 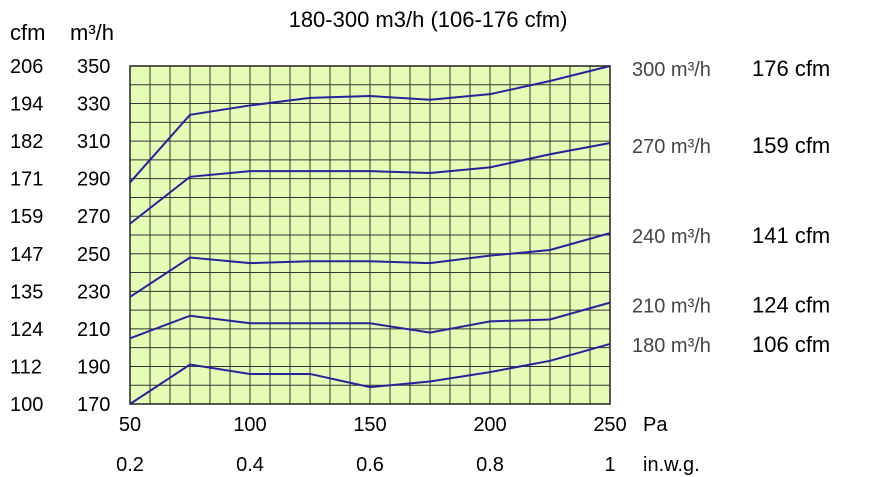 What do you see at coordinates (26, 236) in the screenshot?
I see `y-axis-cfm-ticks: 206 194 182 171 159 147 135 124 112 100` at bounding box center [26, 236].